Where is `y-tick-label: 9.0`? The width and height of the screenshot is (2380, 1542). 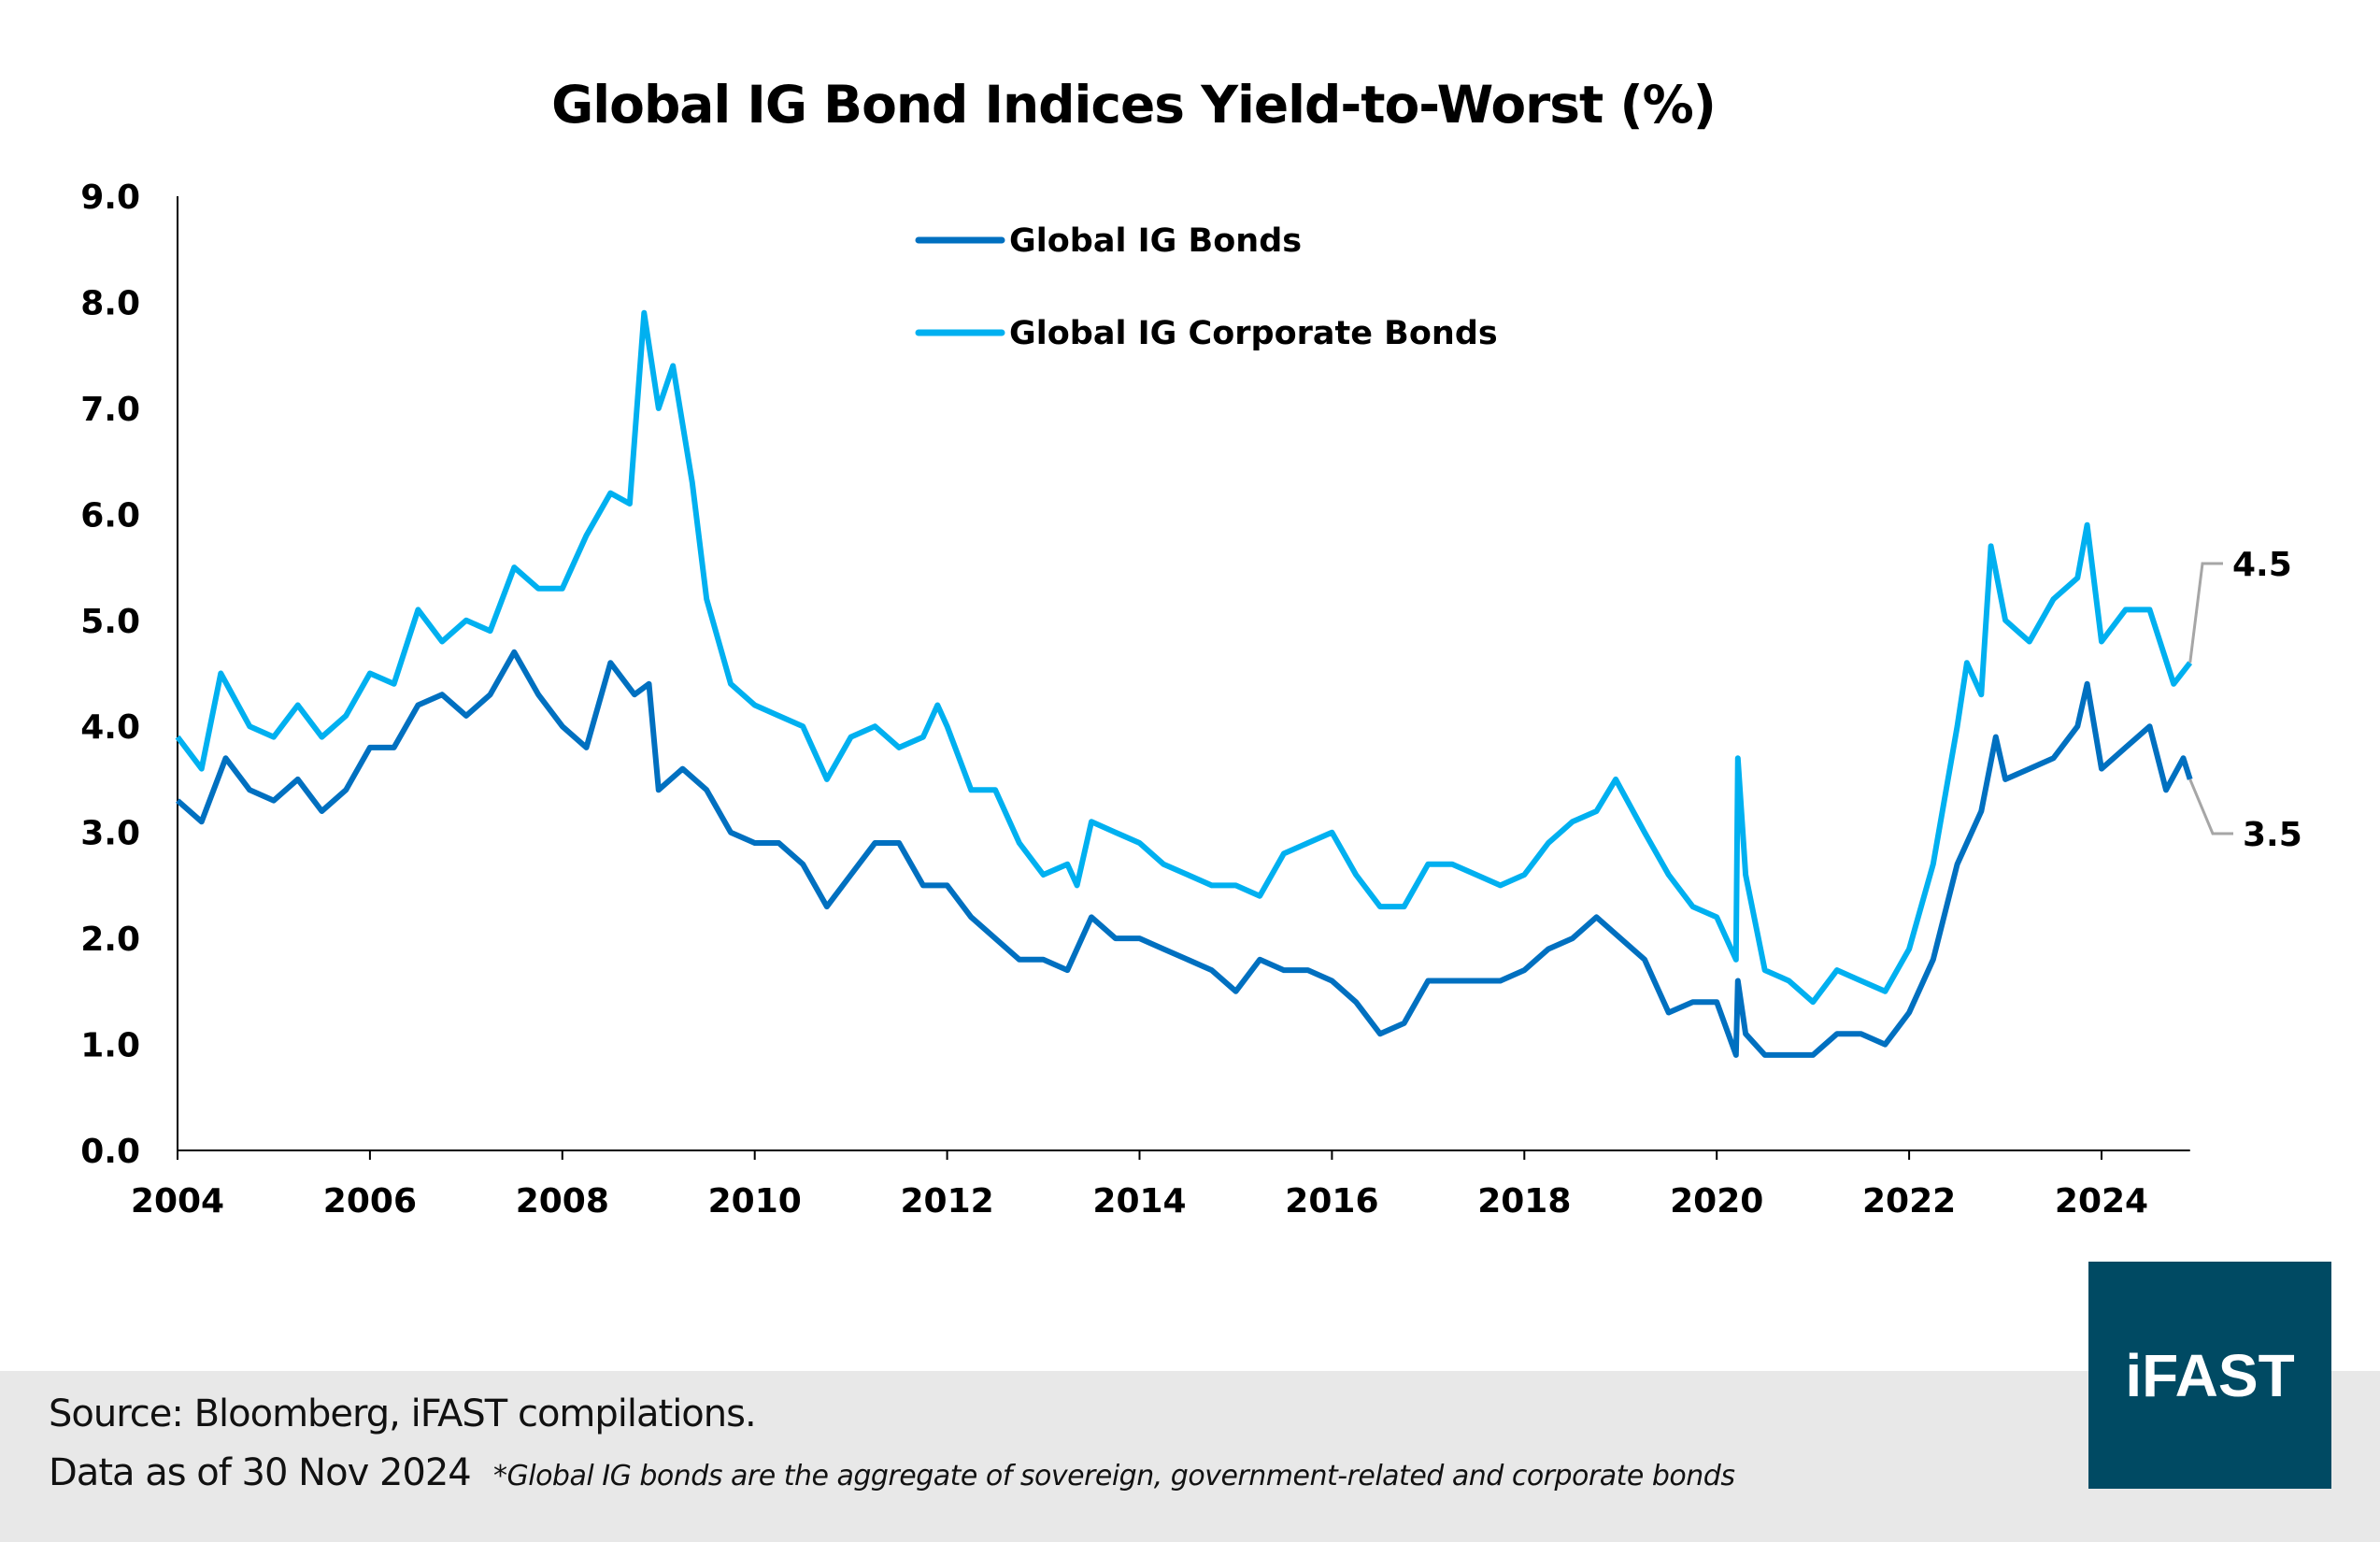
y-tick-label: 9.0 is located at coordinates (110, 197).